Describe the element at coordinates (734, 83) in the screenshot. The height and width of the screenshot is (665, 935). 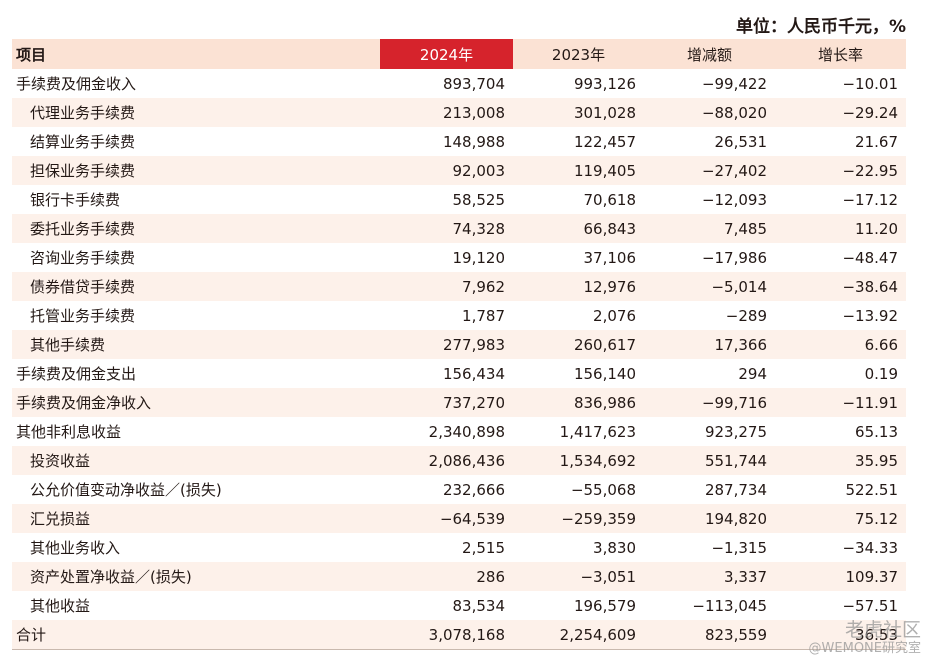
I see `value-change: −99,422` at that location.